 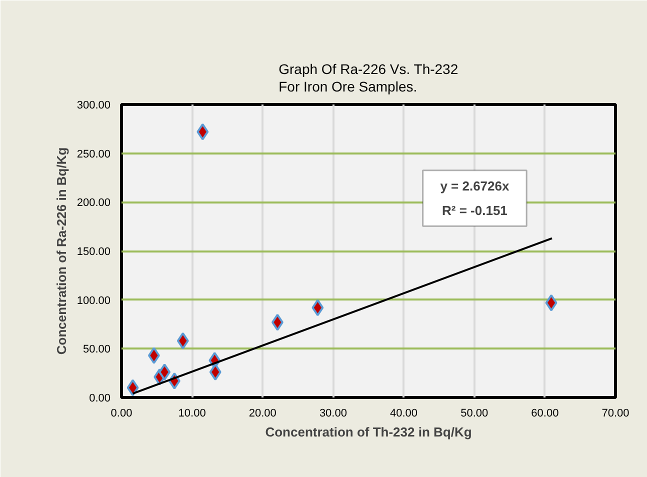 I want to click on x-tick-label: 0.00, so click(x=121, y=414).